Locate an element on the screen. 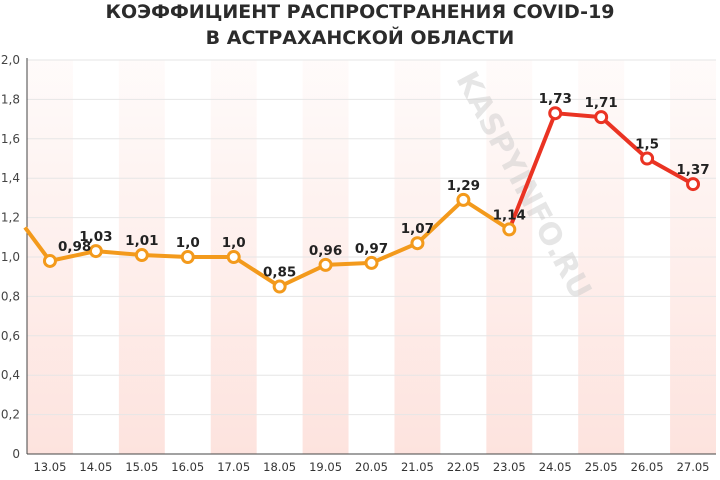  y-tick-label: 0,8 is located at coordinates (10, 296).